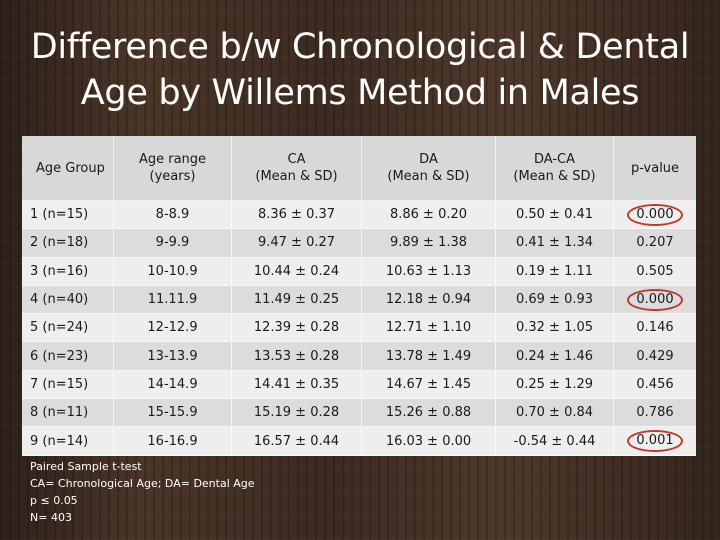 The image size is (720, 540). I want to click on cell-p-value-value: 0.505, so click(655, 271).